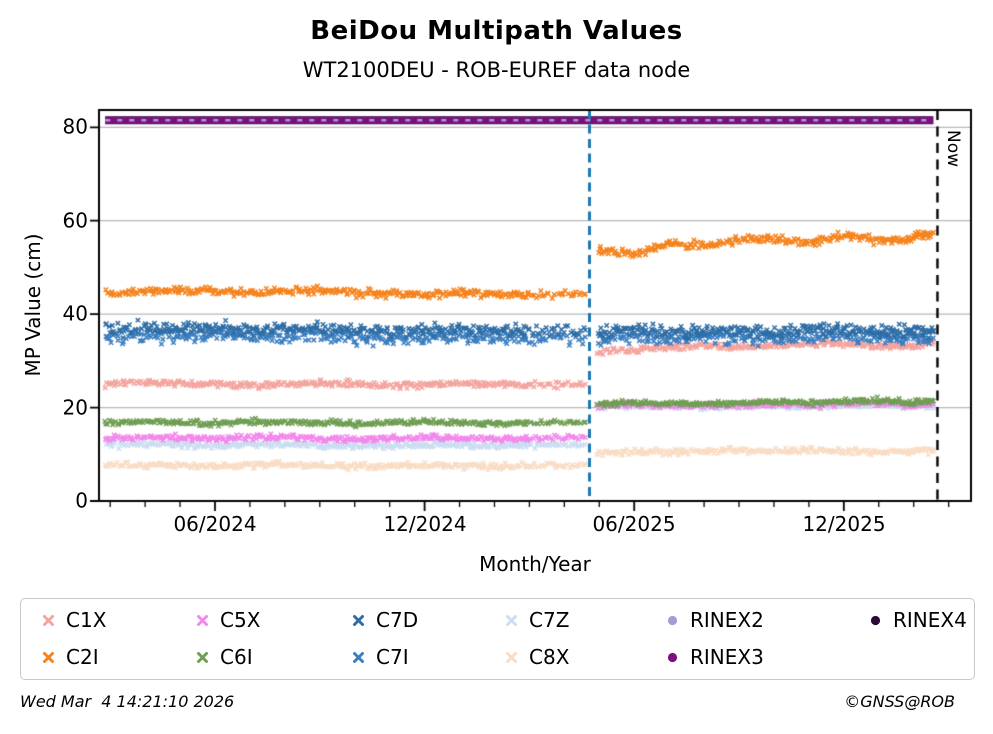 The width and height of the screenshot is (993, 734). Describe the element at coordinates (75, 313) in the screenshot. I see `y-tick-40: 40` at that location.